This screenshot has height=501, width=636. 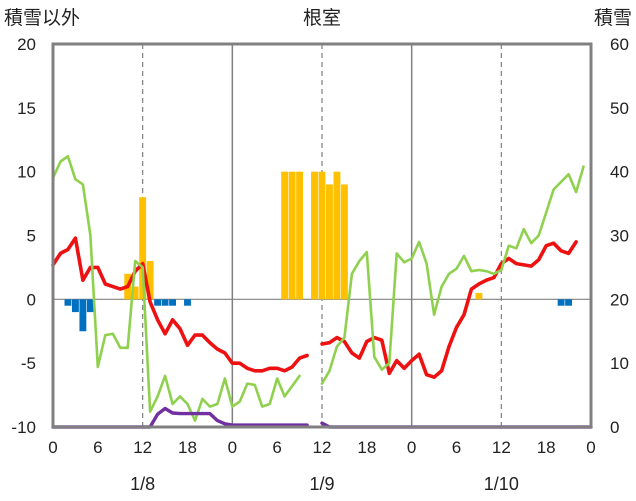 What do you see at coordinates (619, 172) in the screenshot?
I see `right-tick-label: 40` at bounding box center [619, 172].